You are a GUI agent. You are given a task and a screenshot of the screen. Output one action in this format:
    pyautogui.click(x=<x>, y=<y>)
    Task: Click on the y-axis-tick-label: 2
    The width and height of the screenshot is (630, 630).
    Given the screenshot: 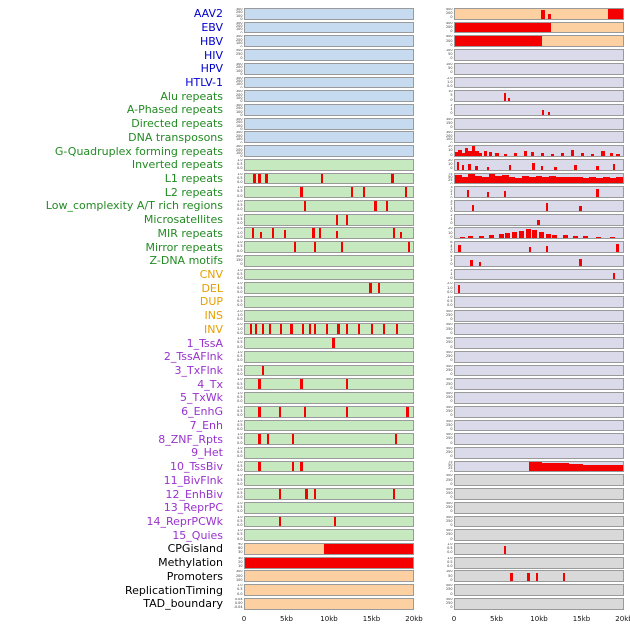 What is the action you would take?
    pyautogui.click(x=451, y=248)
    